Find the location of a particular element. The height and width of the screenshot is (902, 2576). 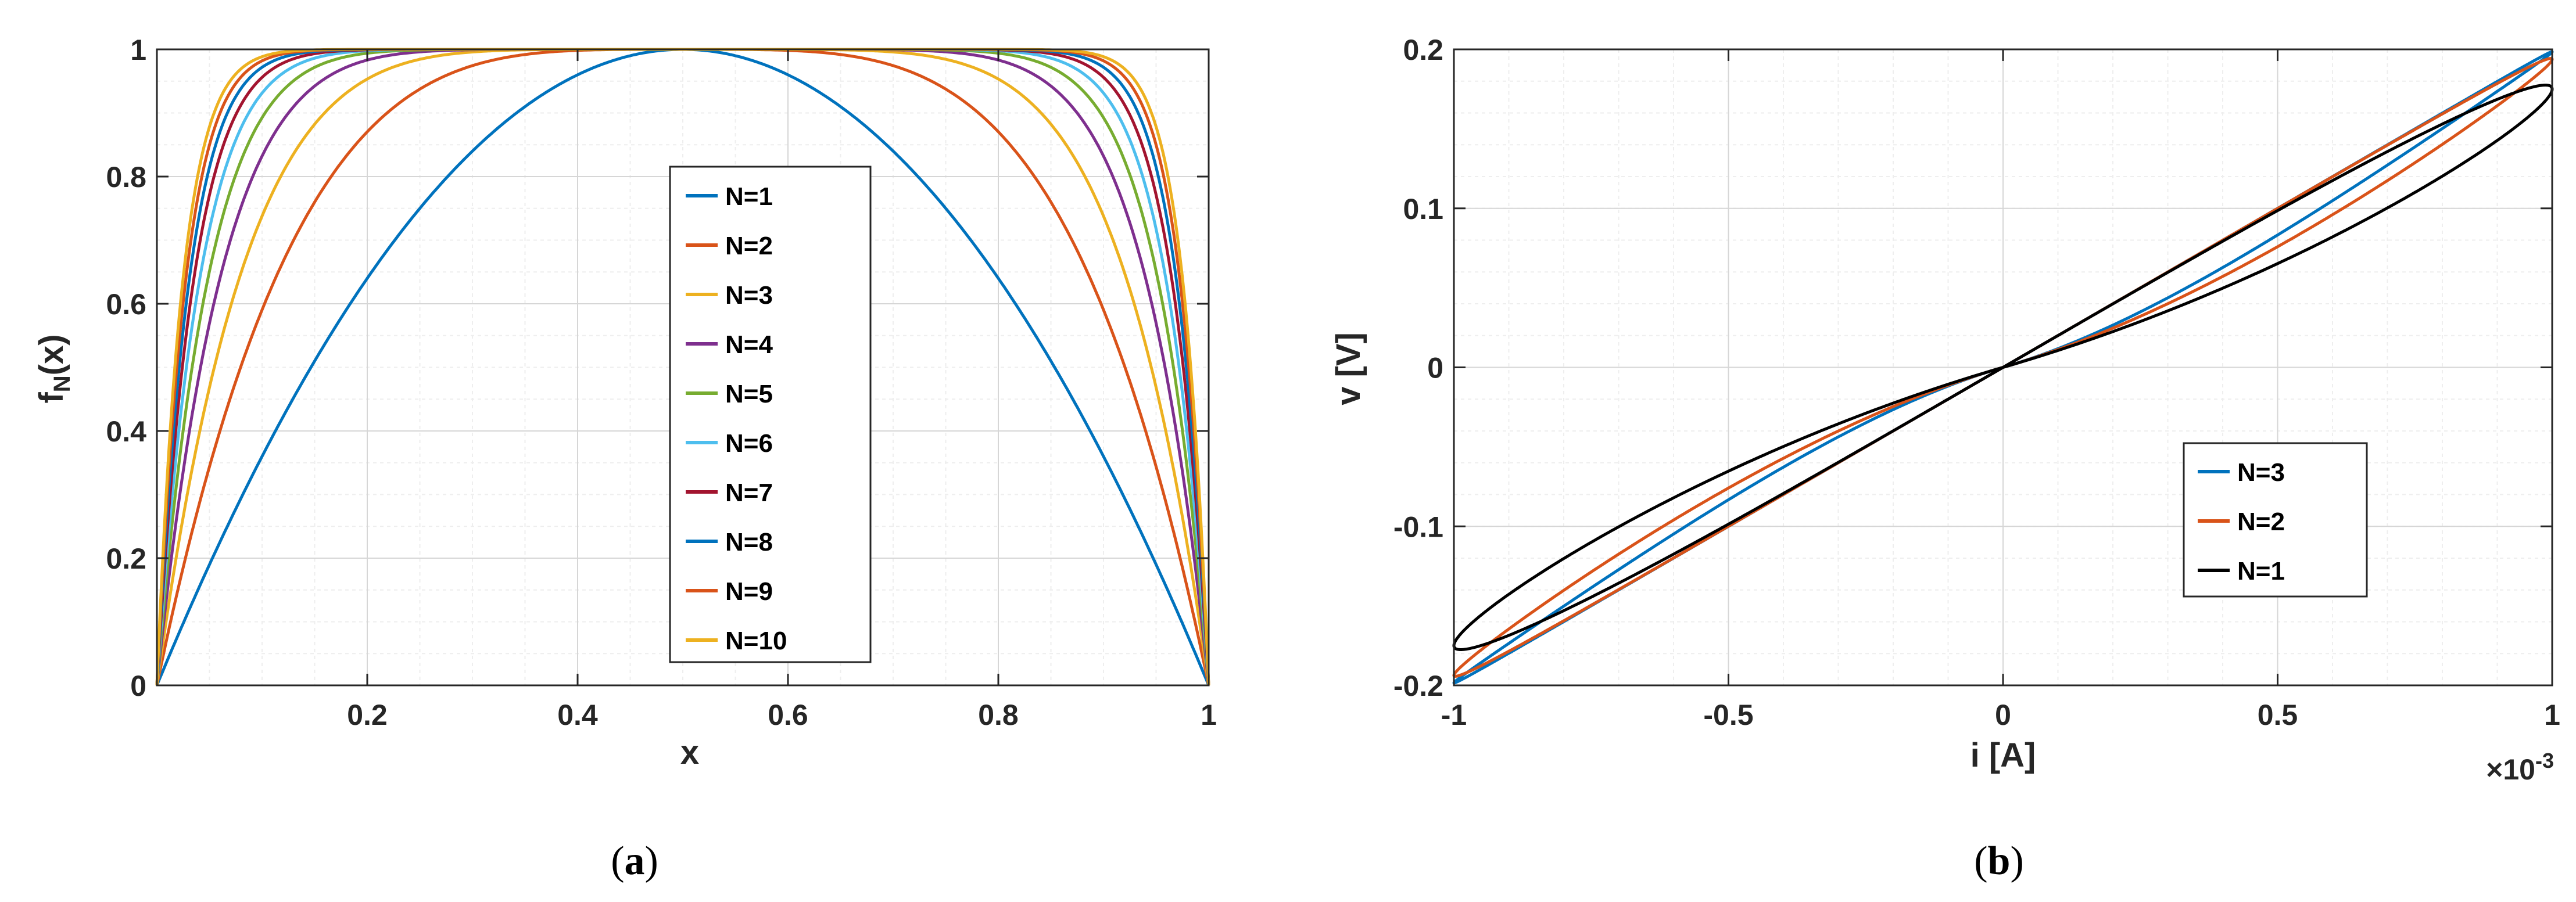

panel-a-legend: N=1 N=2 N=3 N=4 N=5 N=6 N=7 N=8 N=9 N=10 is located at coordinates (770, 414).